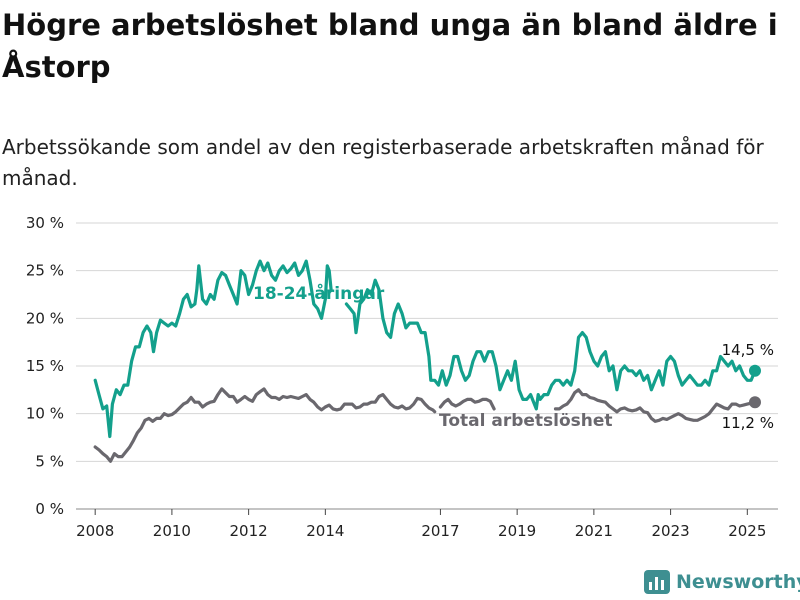  Describe the element at coordinates (754, 370) in the screenshot. I see `end-point-youth` at that location.